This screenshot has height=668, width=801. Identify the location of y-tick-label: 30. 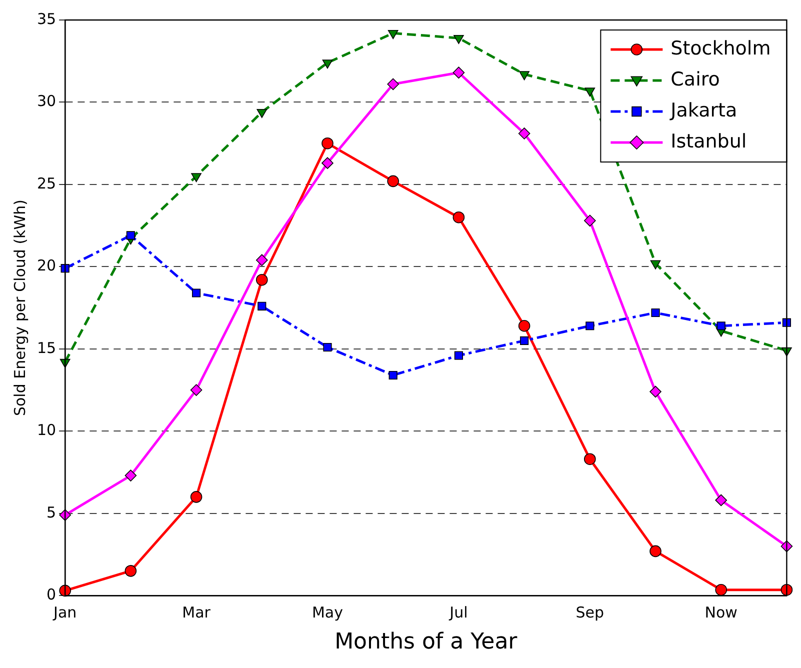
(46, 101).